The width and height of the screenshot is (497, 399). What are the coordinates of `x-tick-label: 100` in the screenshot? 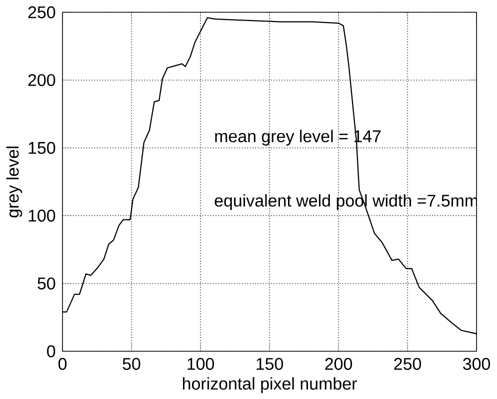 It's located at (201, 364).